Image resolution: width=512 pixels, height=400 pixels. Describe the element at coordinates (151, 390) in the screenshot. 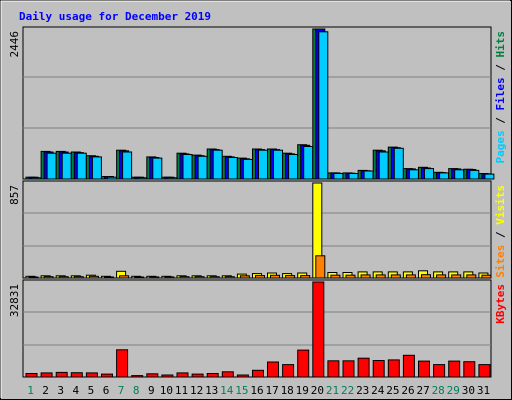

I see `x-tick-label-day-9: 9` at that location.